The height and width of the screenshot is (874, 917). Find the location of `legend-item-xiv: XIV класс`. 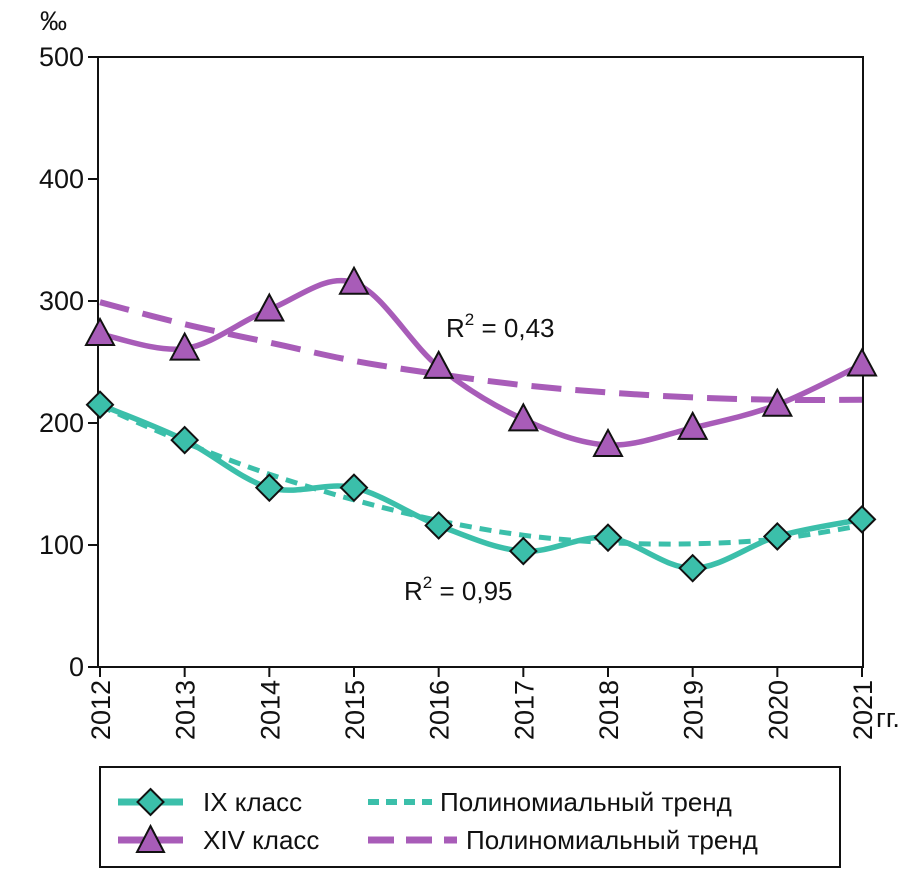

legend-item-xiv: XIV класс is located at coordinates (218, 839).